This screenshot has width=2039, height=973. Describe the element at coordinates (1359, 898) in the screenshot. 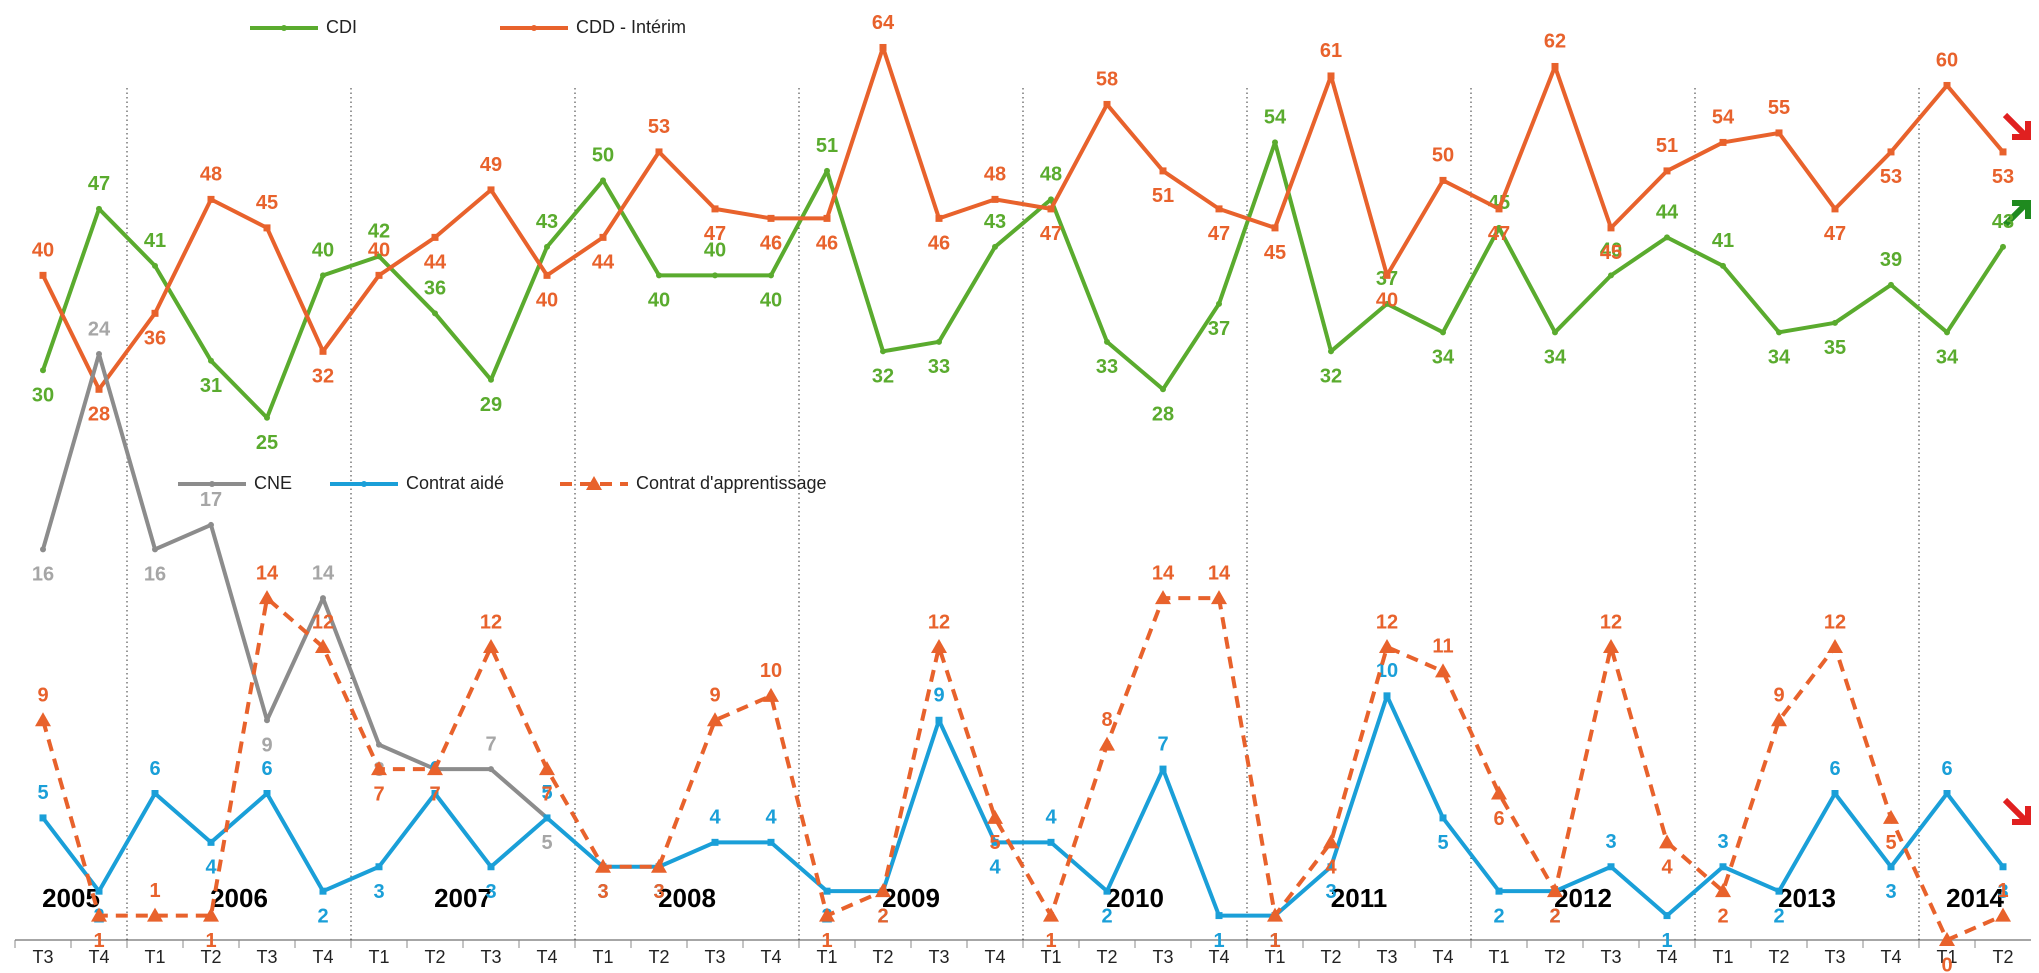

I see `year-label: 2011` at that location.